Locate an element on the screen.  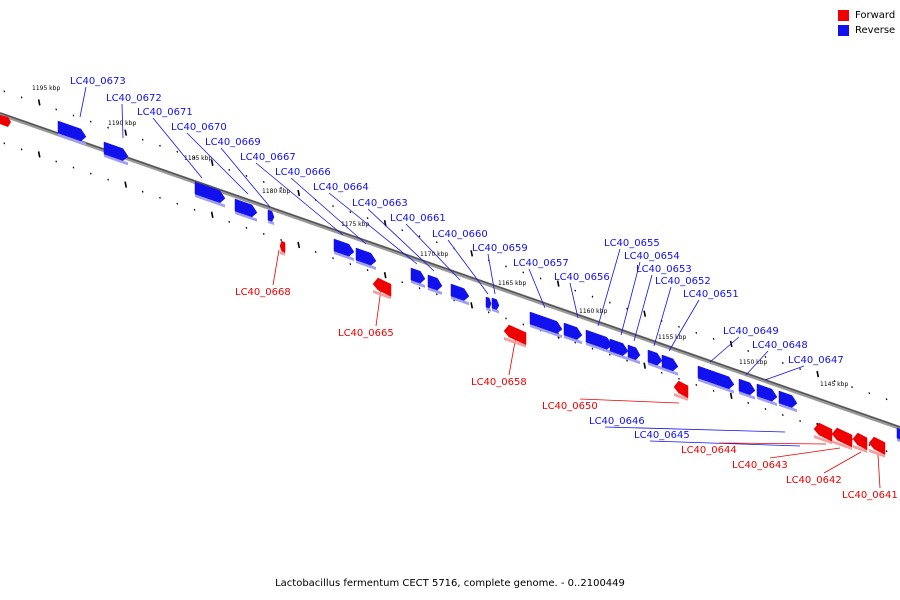
gene-label-lc40-0673: LC40_0673 is located at coordinates (98, 81).